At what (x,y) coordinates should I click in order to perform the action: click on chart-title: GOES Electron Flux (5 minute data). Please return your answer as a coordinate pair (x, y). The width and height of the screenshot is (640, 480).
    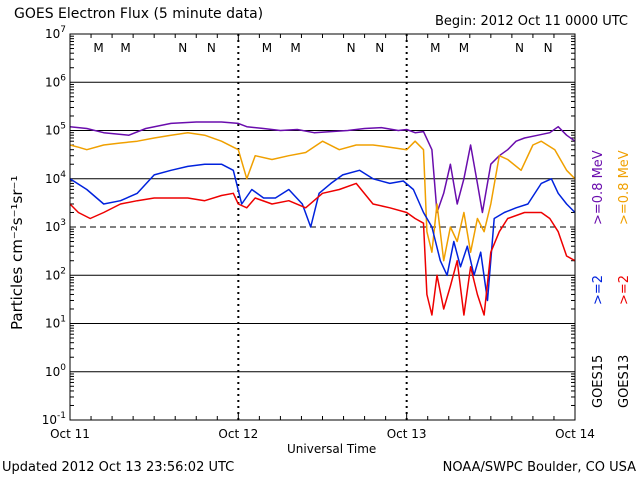
    Looking at the image, I should click on (139, 14).